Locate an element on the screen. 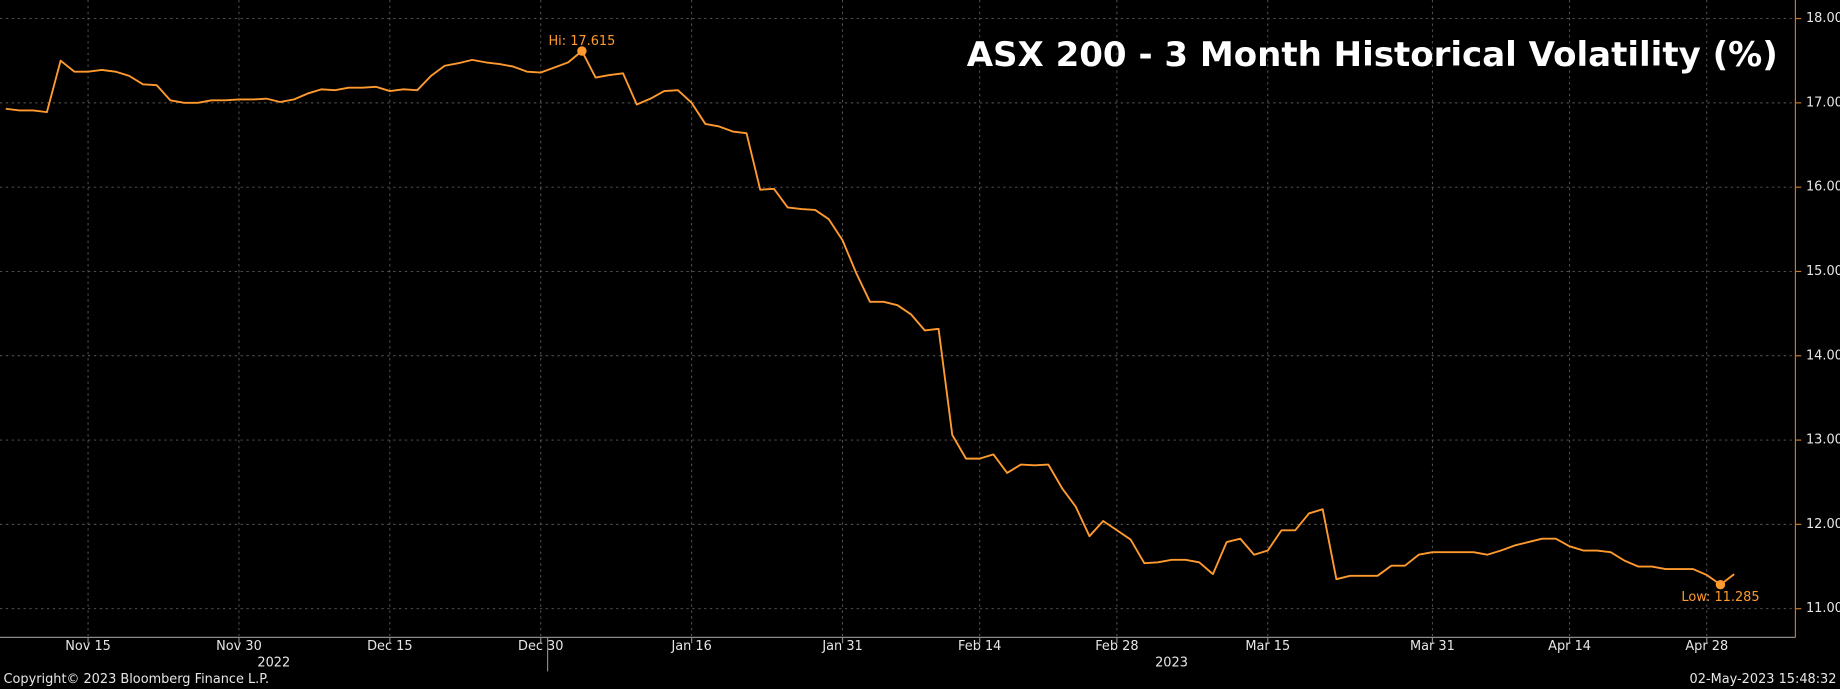 The width and height of the screenshot is (1840, 689). x-tick-label: Nov 15 is located at coordinates (88, 646).